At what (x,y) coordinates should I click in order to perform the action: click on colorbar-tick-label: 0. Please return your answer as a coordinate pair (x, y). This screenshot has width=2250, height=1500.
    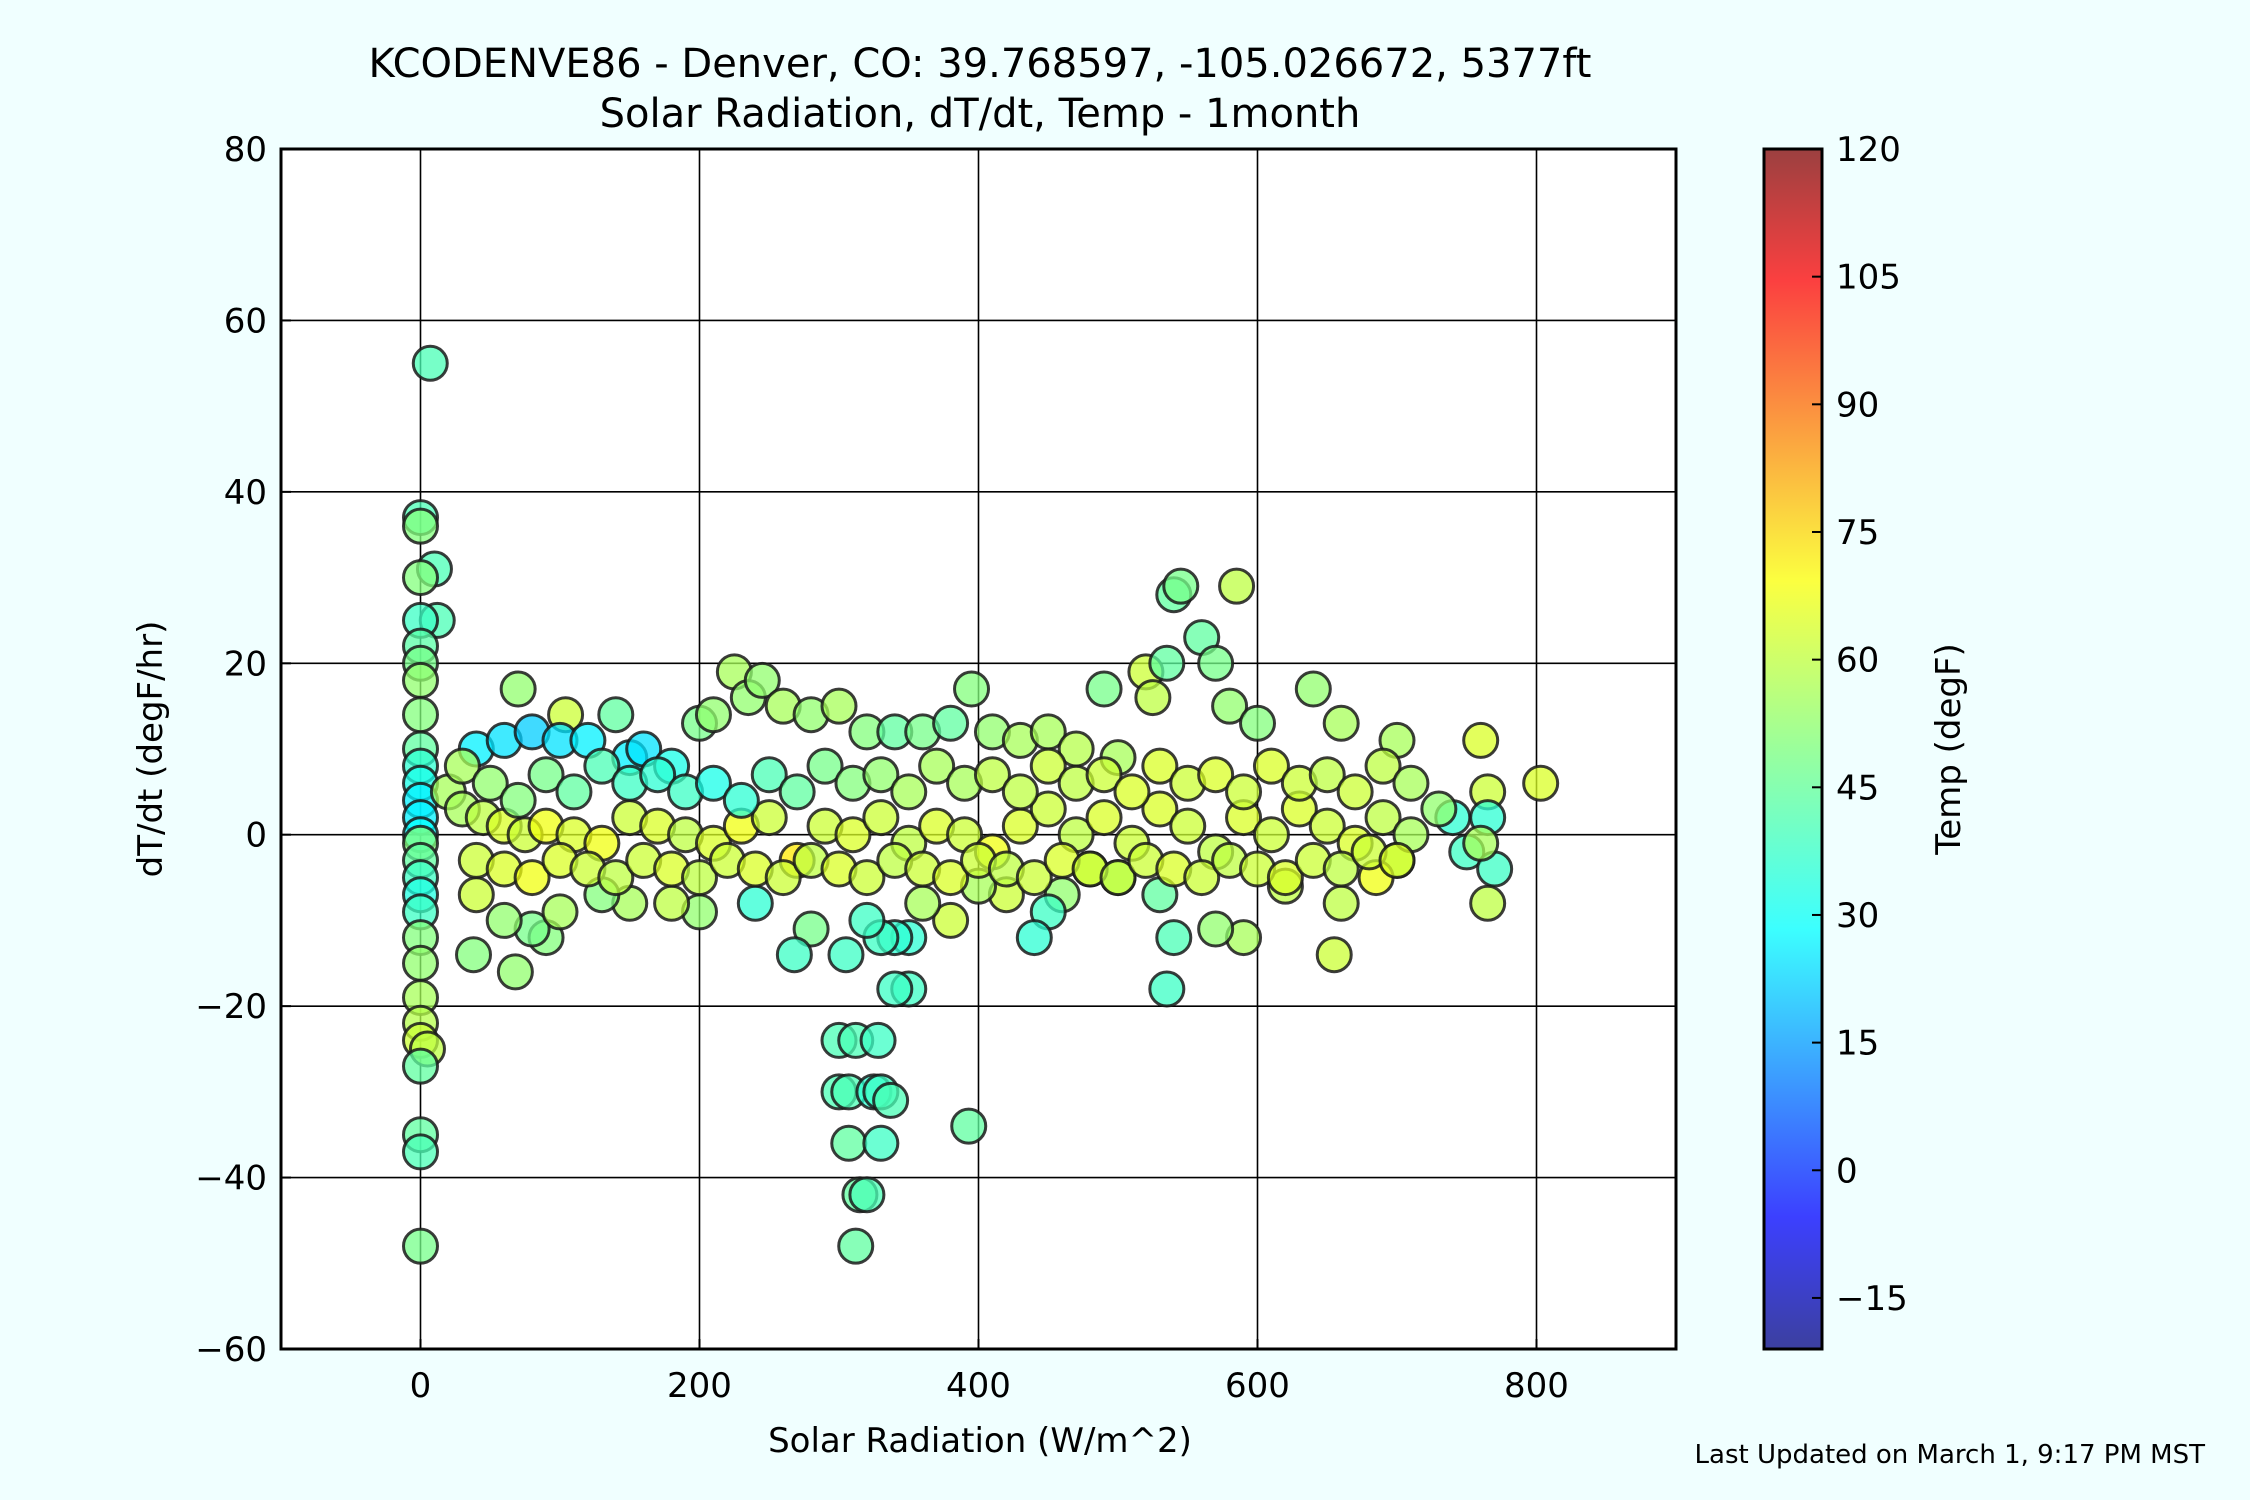
    Looking at the image, I should click on (1847, 1171).